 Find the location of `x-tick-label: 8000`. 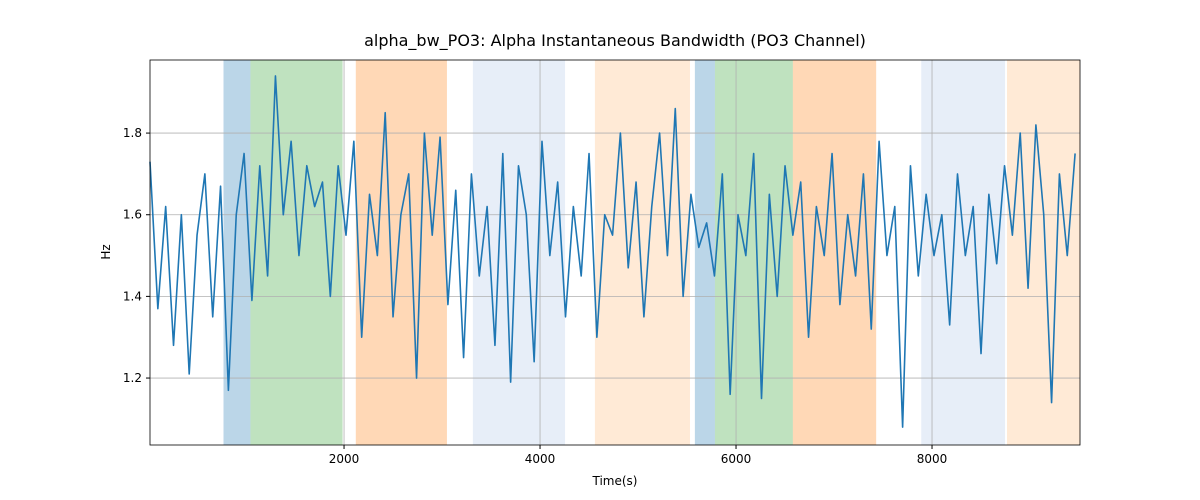

x-tick-label: 8000 is located at coordinates (932, 459).